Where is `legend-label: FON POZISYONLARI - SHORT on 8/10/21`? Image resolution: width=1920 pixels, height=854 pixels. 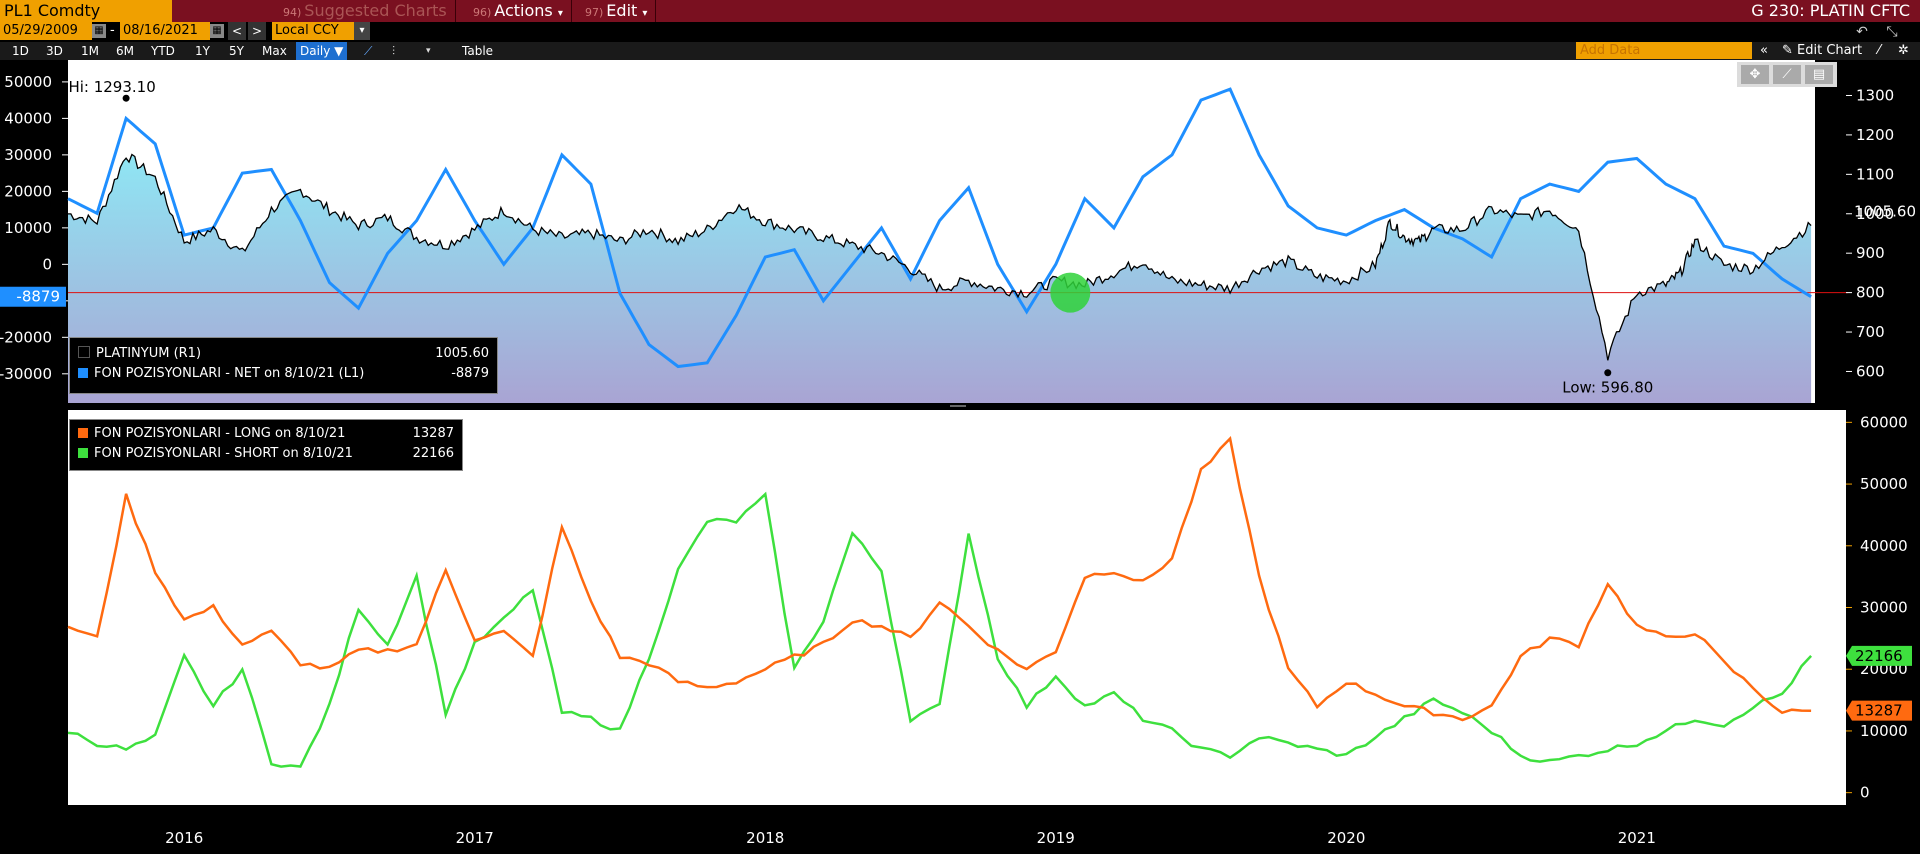 legend-label: FON POZISYONLARI - SHORT on 8/10/21 is located at coordinates (223, 453).